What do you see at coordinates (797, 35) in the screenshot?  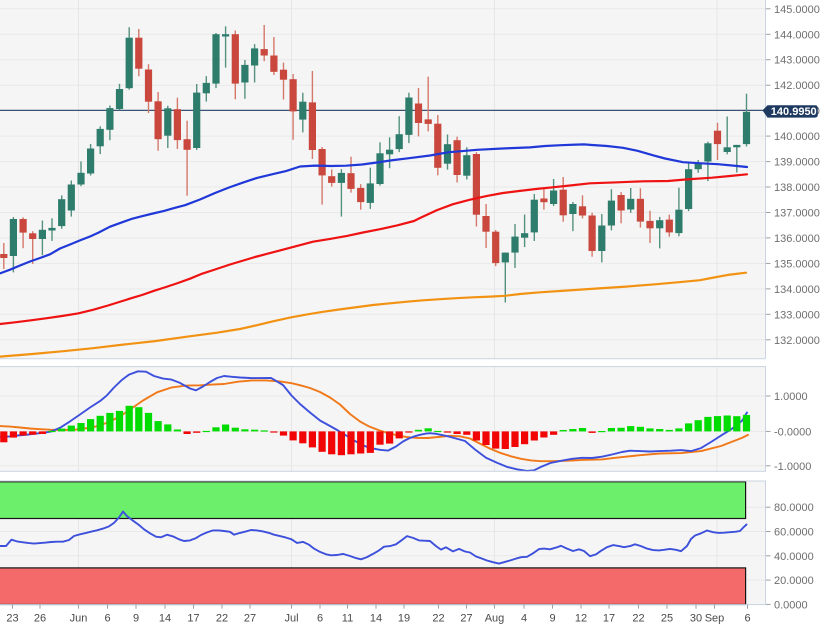 I see `svg-text: 144.0000` at bounding box center [797, 35].